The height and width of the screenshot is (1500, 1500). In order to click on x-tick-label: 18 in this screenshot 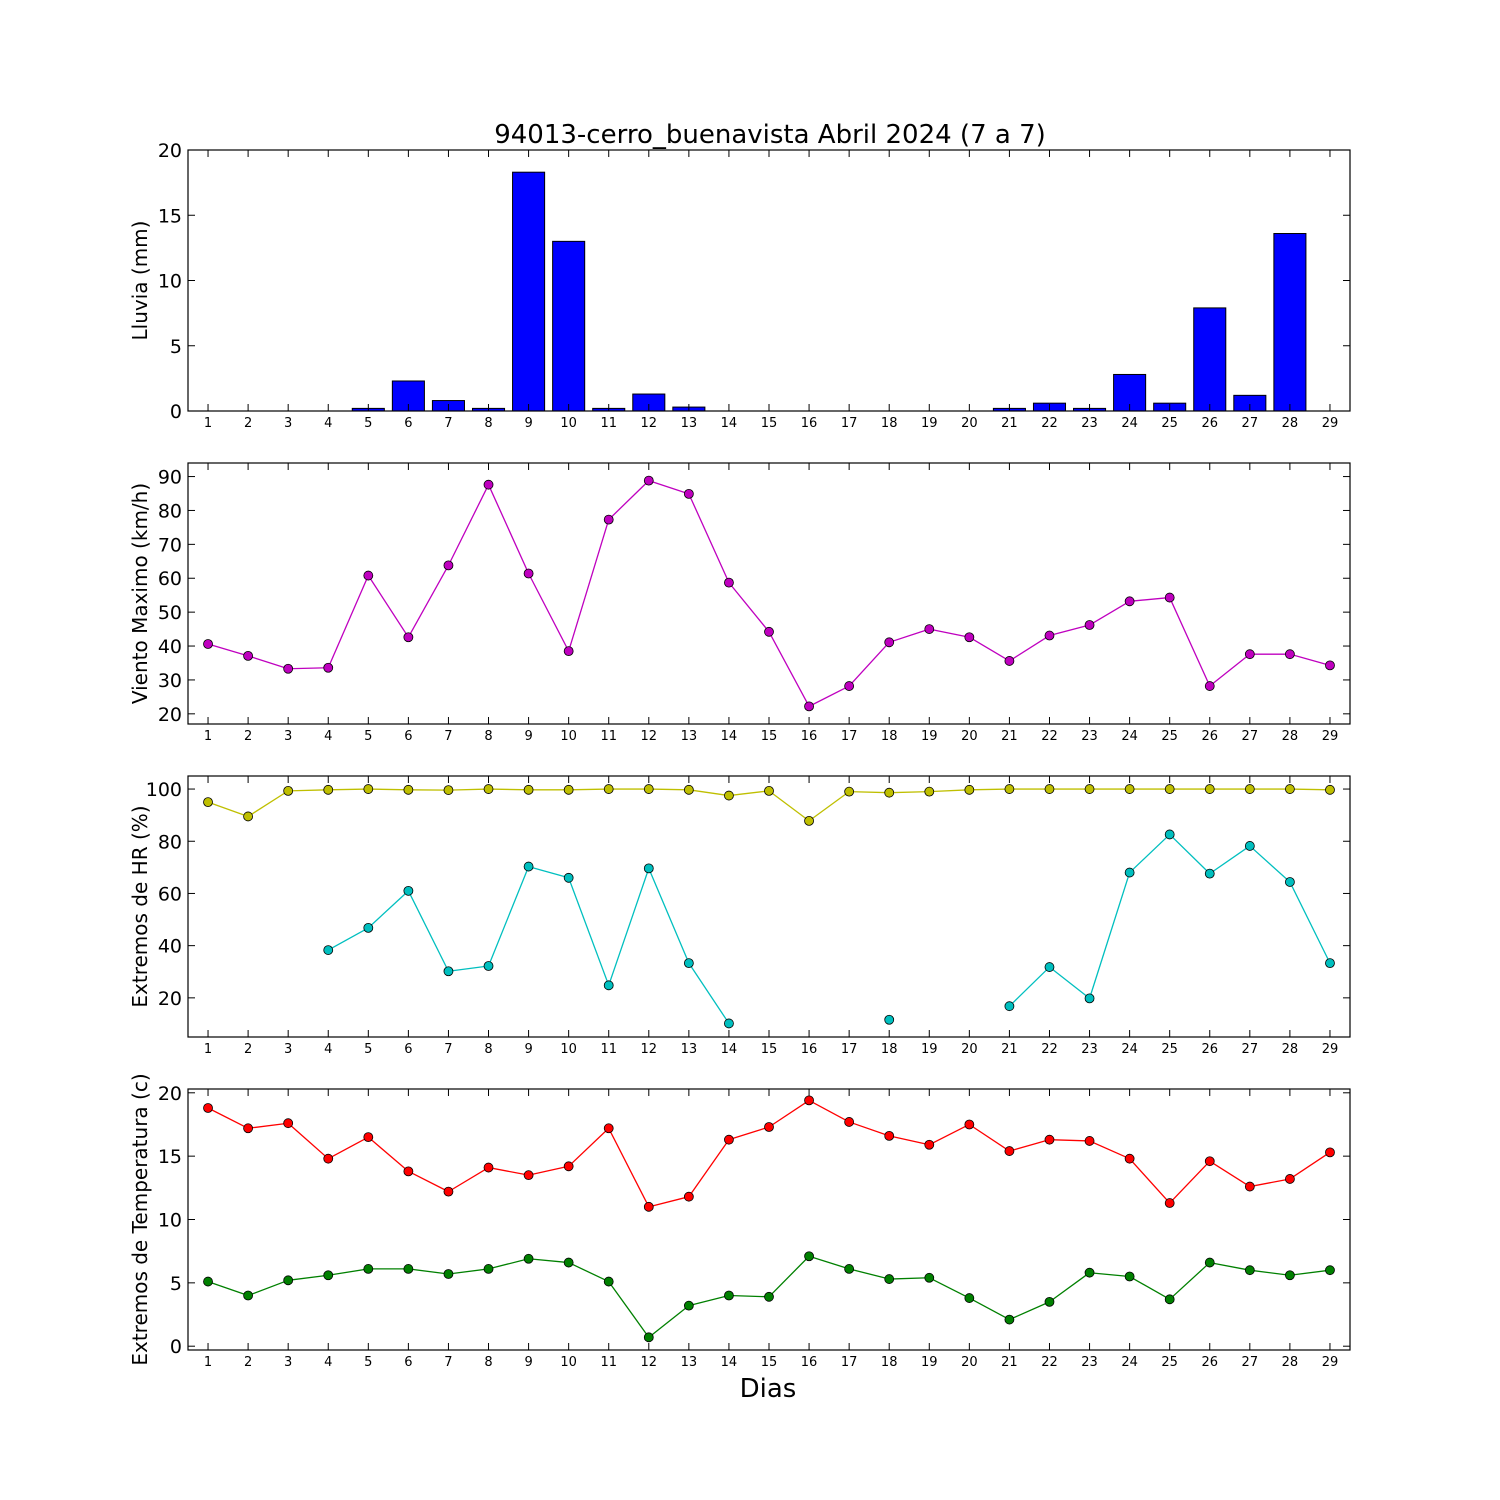, I will do `click(889, 423)`.